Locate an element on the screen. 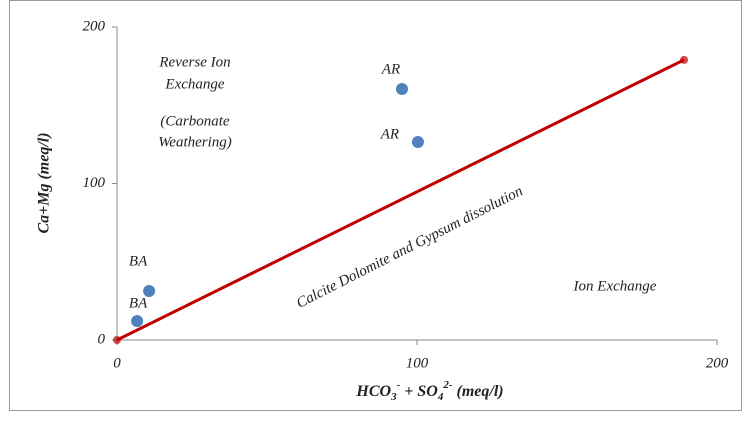 The image size is (743, 421). y-tick-label: 100 is located at coordinates (94, 183).